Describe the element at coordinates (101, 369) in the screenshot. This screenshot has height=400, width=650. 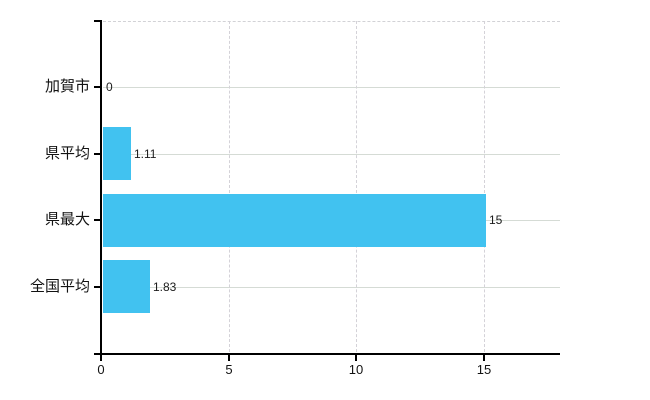
I see `x-tick-label: 0` at that location.